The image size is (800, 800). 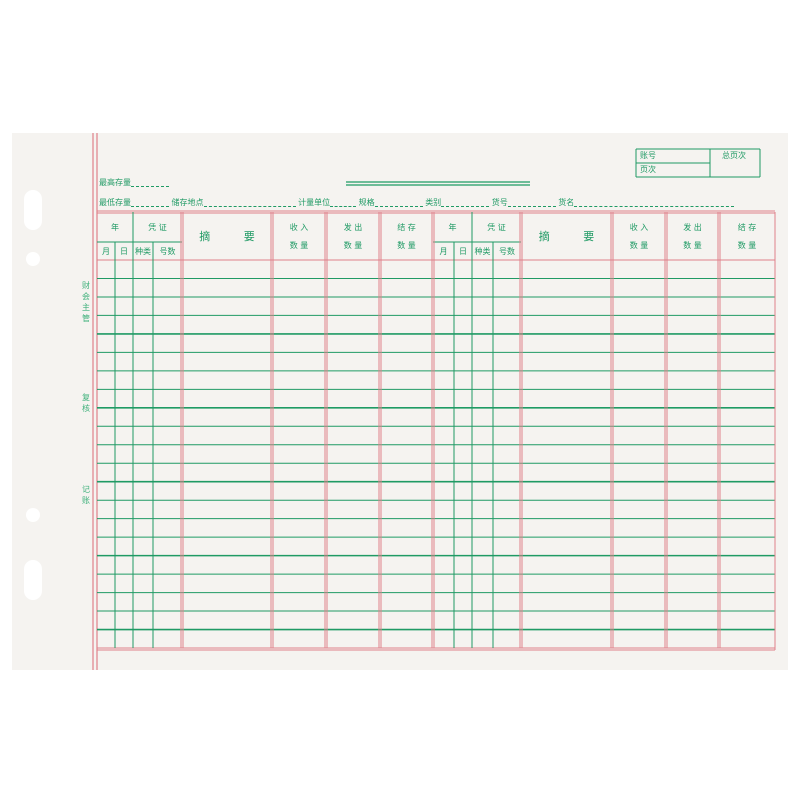 I want to click on info-row: 最低存量 储存地点 计量单位 规格 类别 货号 货名, so click(x=417, y=202).